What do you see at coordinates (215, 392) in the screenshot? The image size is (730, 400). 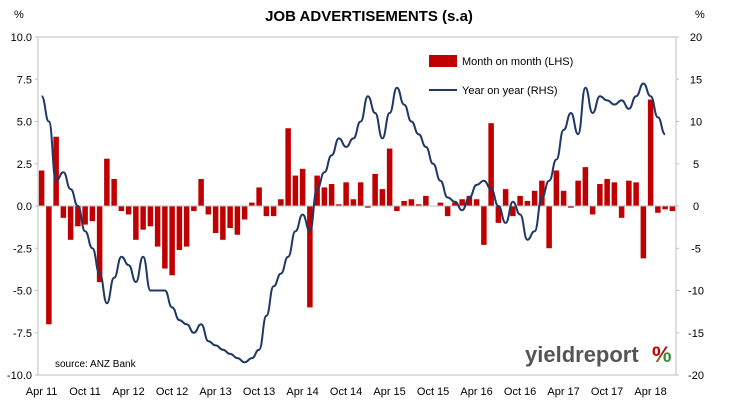 I see `x-tick-label: Apr 13` at bounding box center [215, 392].